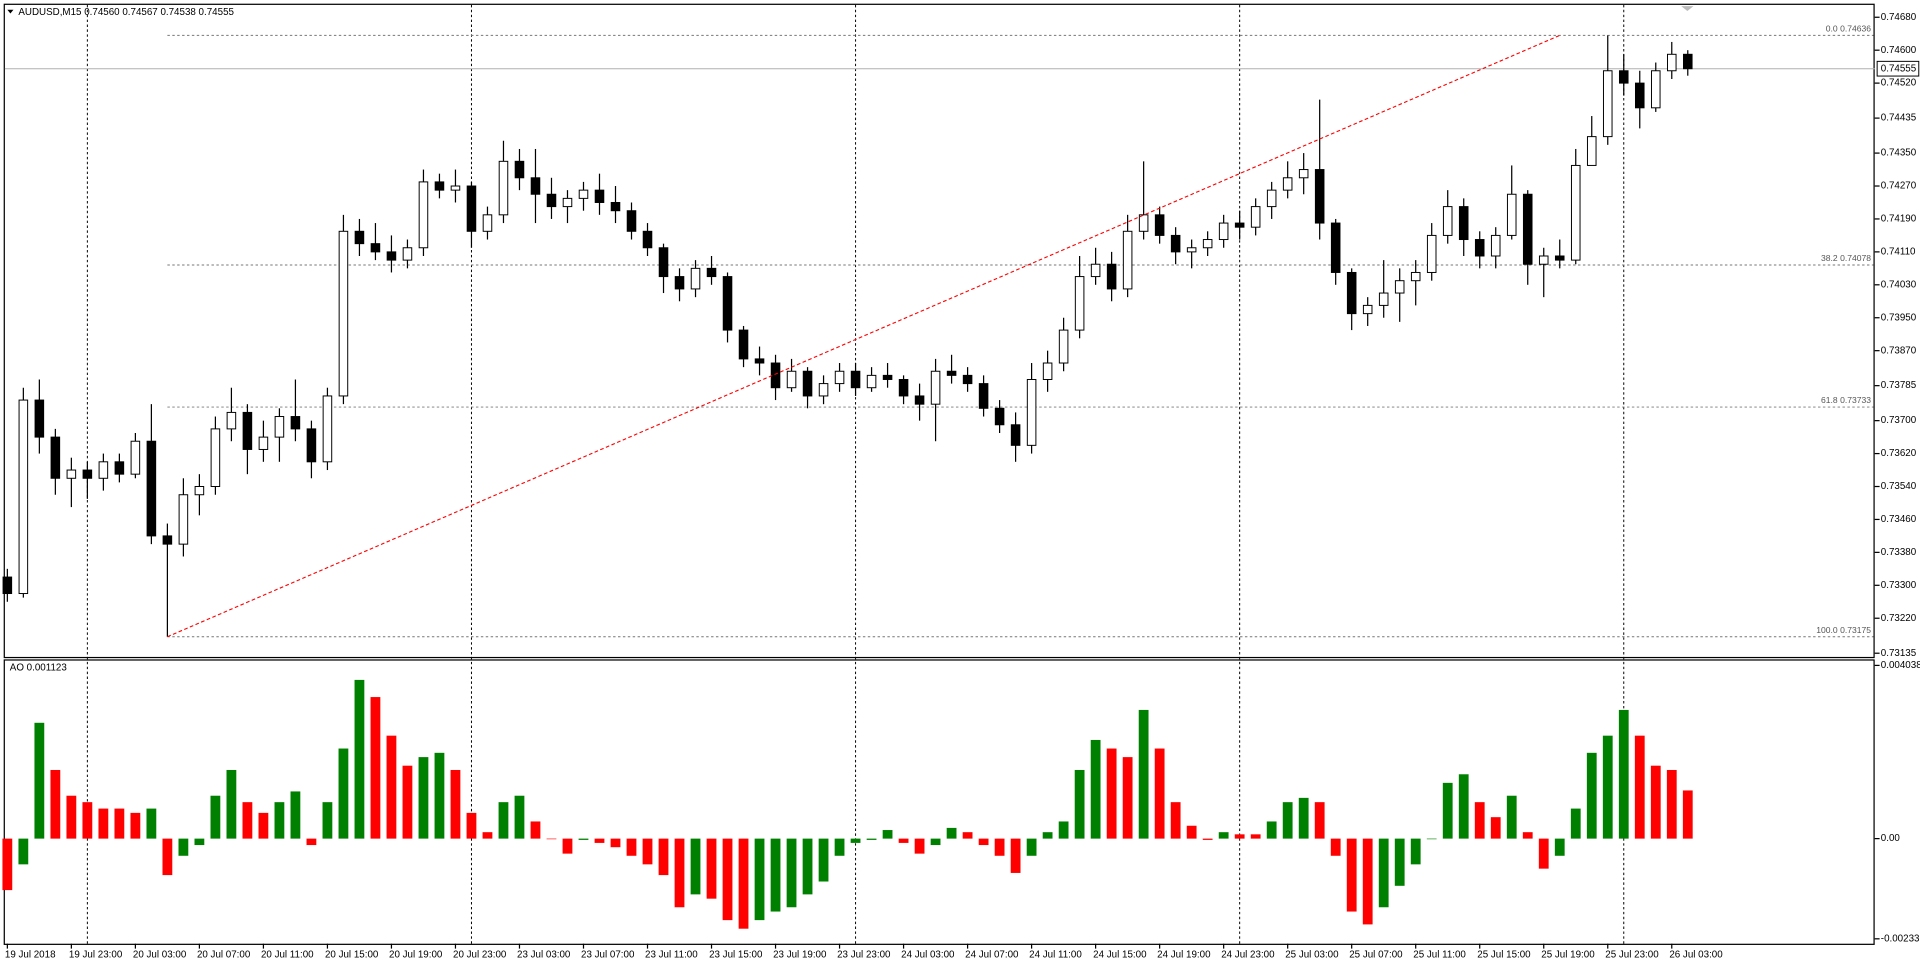  I want to click on x-tick-label: 25 Jul 11:00, so click(1439, 954).